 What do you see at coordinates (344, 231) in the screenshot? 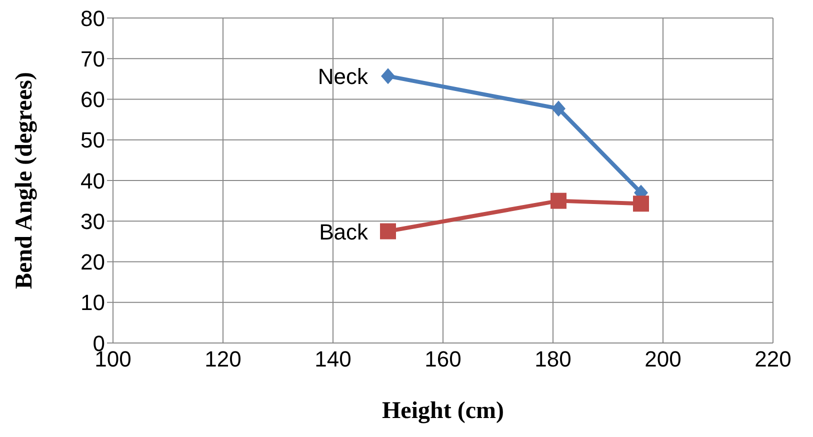
I see `series-label: Back` at bounding box center [344, 231].